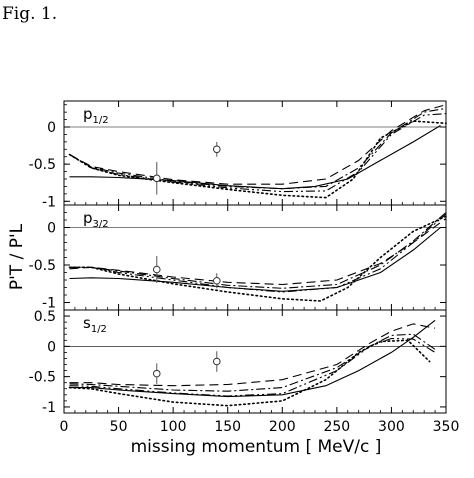 This screenshot has height=478, width=474. Describe the element at coordinates (87, 323) in the screenshot. I see `panel-label-main: s` at that location.